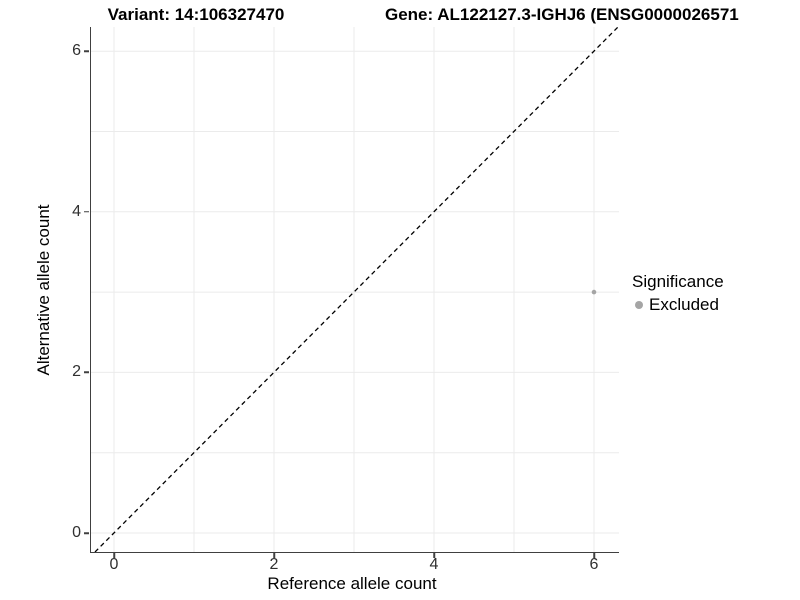 This screenshot has width=800, height=600. Describe the element at coordinates (76, 372) in the screenshot. I see `y-tick-label: 2` at that location.